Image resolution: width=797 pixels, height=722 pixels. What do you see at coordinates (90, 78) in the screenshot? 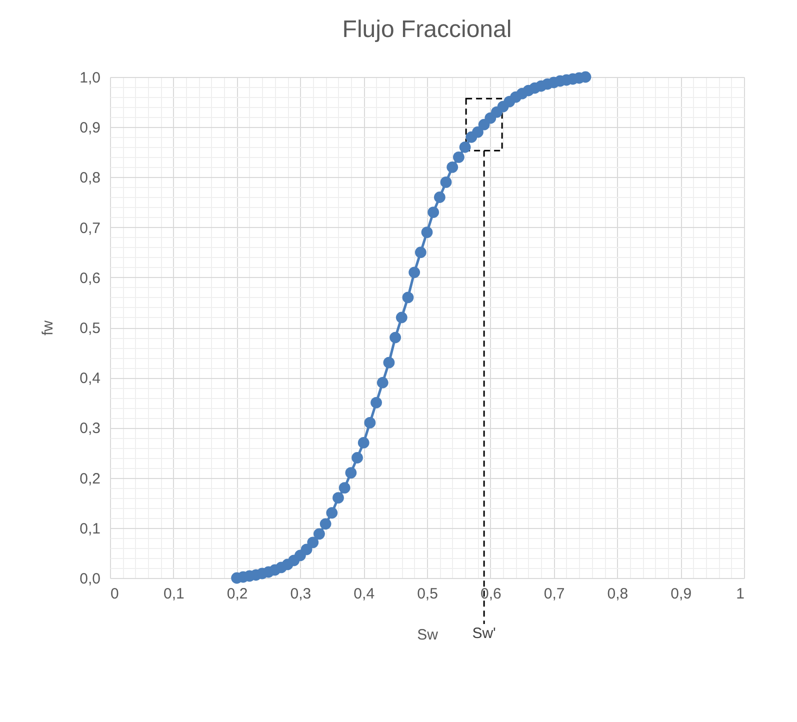
I see `y-tick-label: 1,0` at bounding box center [90, 78].